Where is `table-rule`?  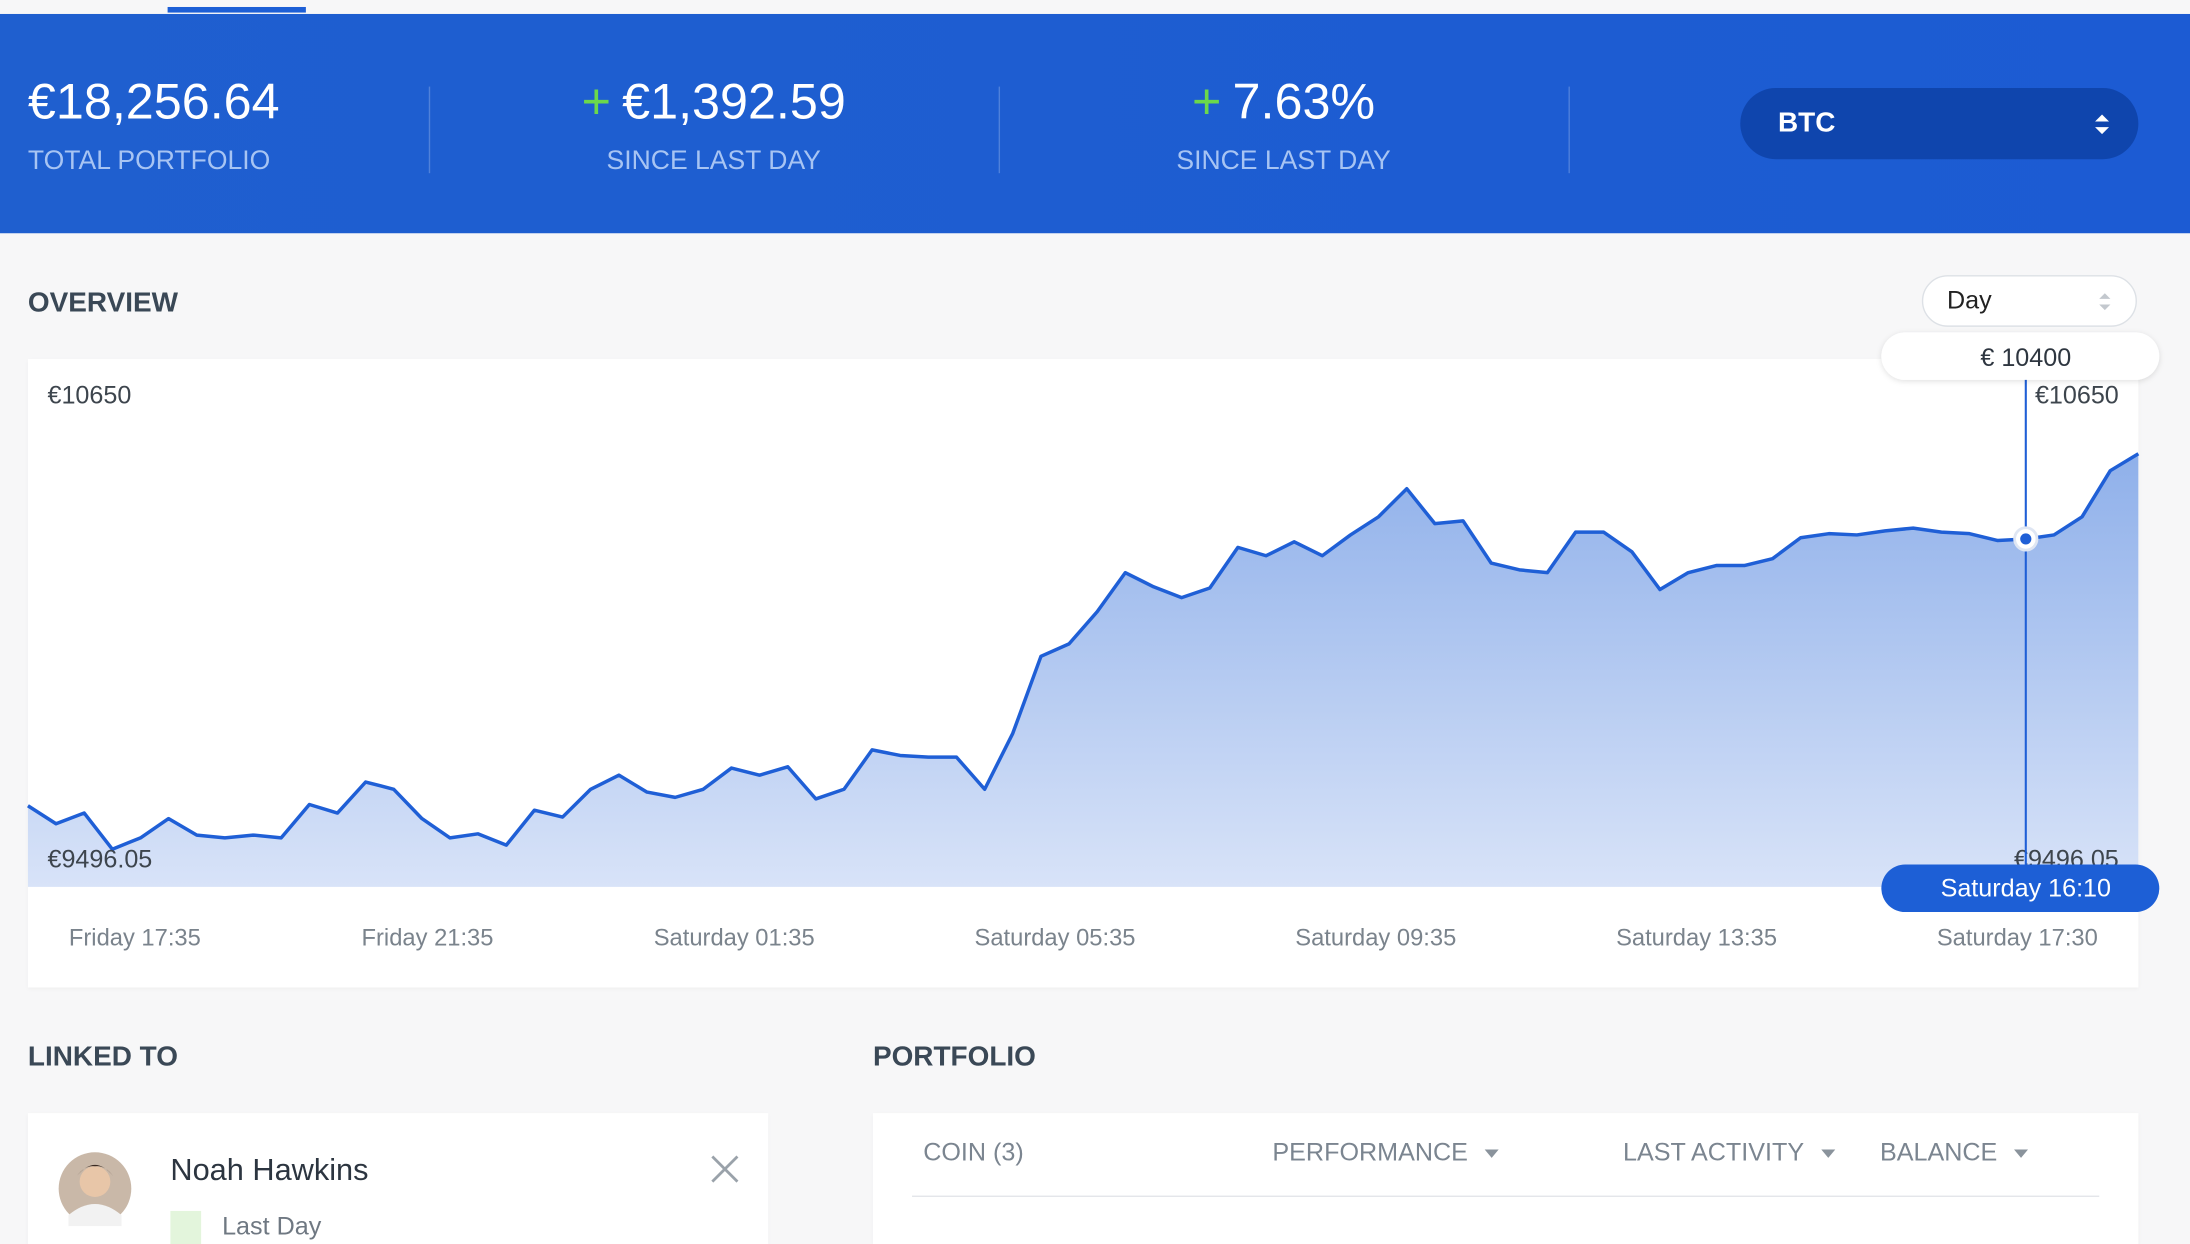 table-rule is located at coordinates (1506, 1196).